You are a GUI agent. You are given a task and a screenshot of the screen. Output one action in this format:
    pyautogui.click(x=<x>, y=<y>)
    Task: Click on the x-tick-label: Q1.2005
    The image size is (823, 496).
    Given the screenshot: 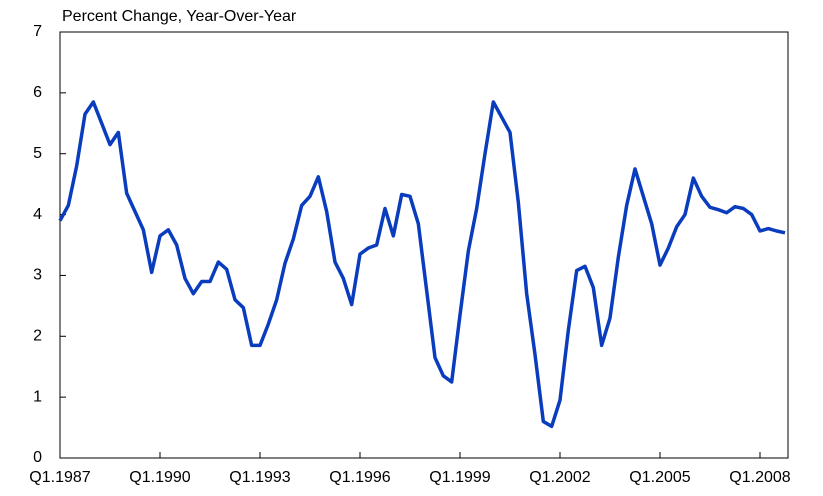 What is the action you would take?
    pyautogui.click(x=659, y=477)
    